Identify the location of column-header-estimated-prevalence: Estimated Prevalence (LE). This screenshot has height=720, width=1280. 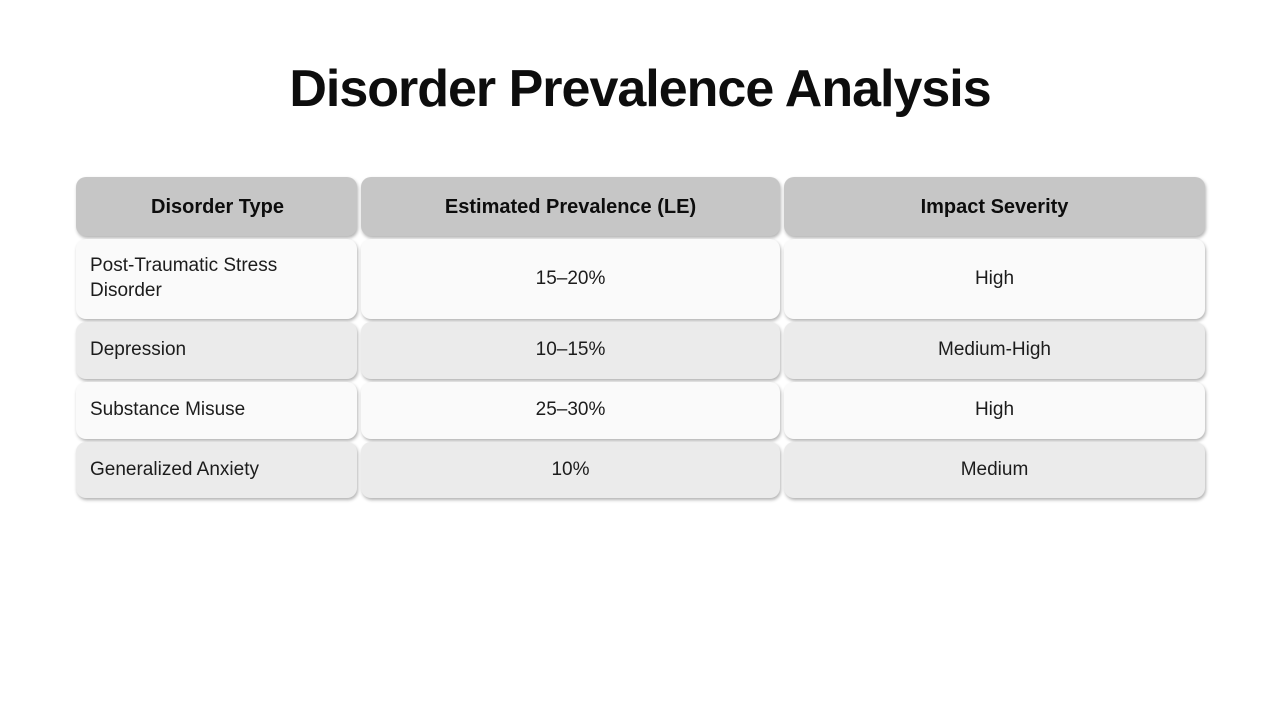
(570, 206).